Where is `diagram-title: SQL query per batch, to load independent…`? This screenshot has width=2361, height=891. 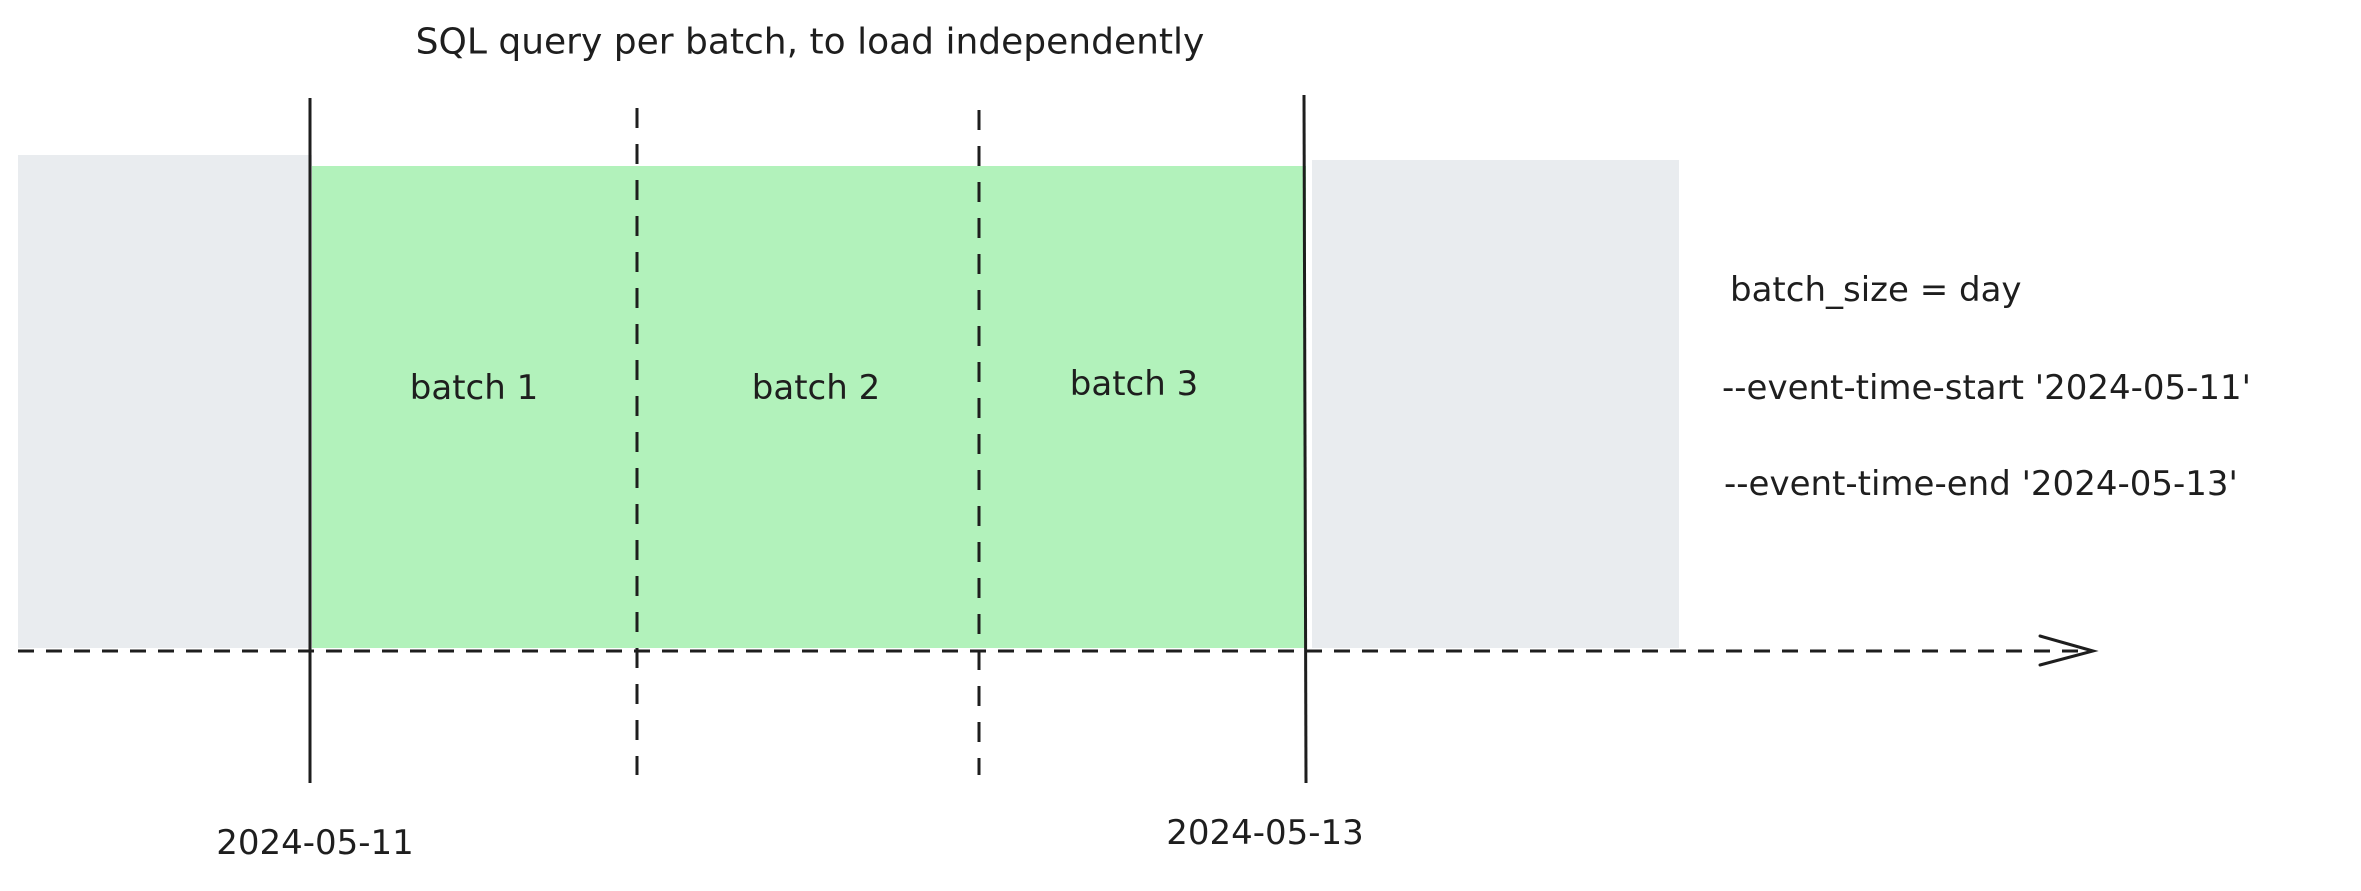 diagram-title: SQL query per batch, to load independent… is located at coordinates (810, 42).